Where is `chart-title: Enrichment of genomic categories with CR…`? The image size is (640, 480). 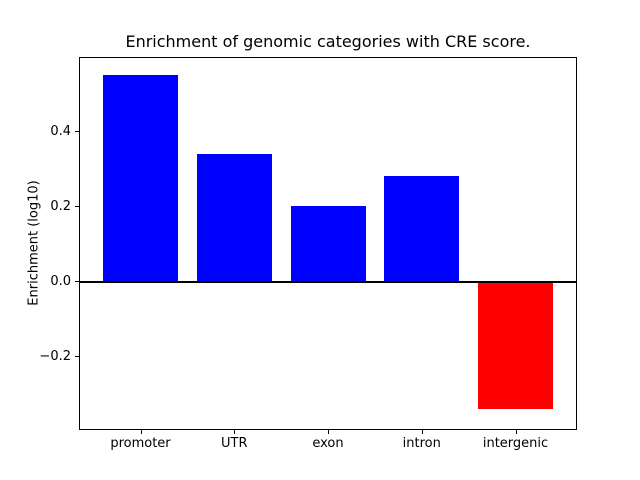
chart-title: Enrichment of genomic categories with CR… is located at coordinates (328, 41).